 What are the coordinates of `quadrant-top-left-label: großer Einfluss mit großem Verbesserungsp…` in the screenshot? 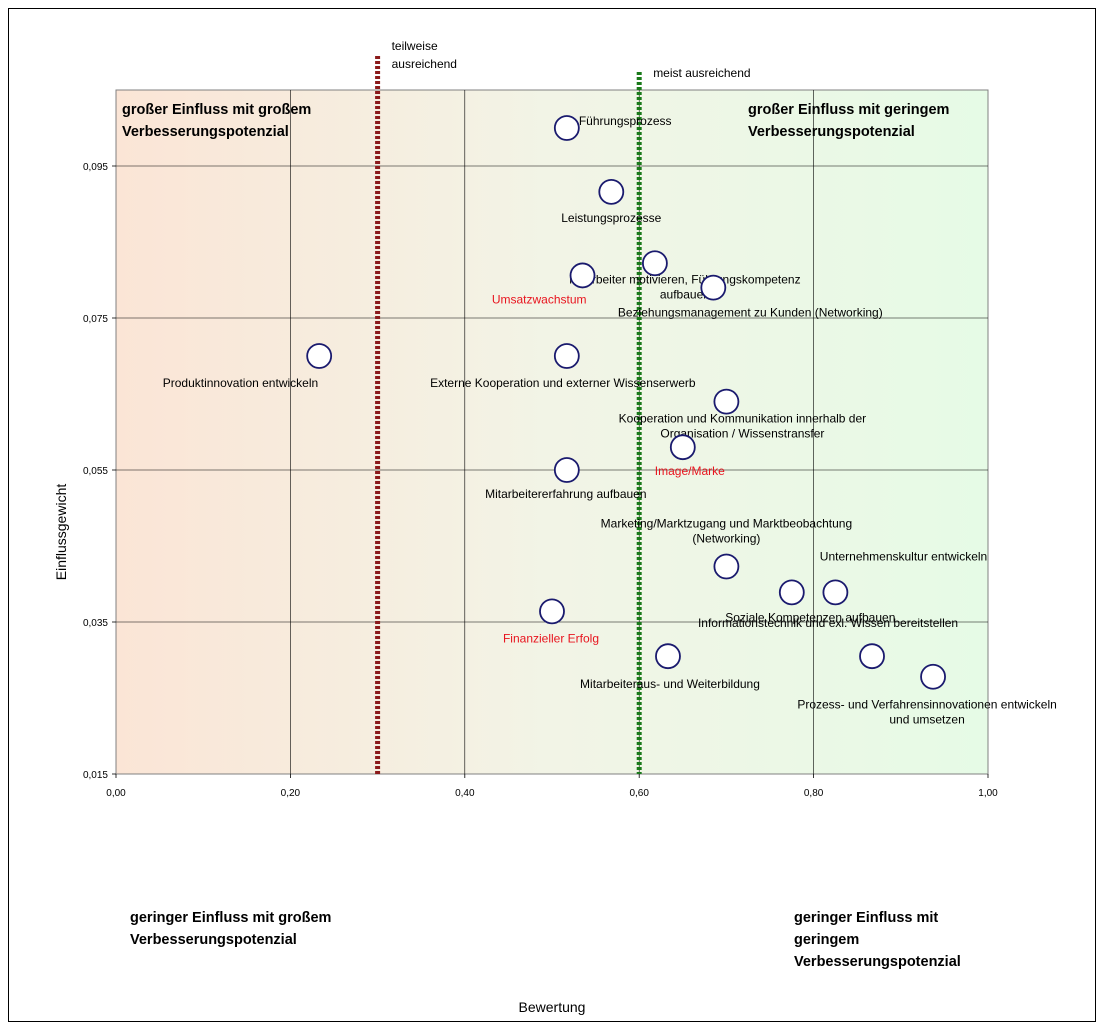 It's located at (216, 121).